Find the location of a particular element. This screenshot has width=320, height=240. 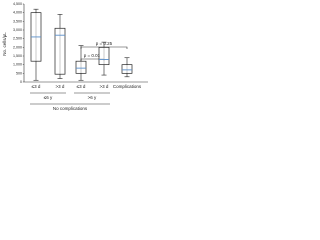

y-tick-label: 4,000 is located at coordinates (17, 13).